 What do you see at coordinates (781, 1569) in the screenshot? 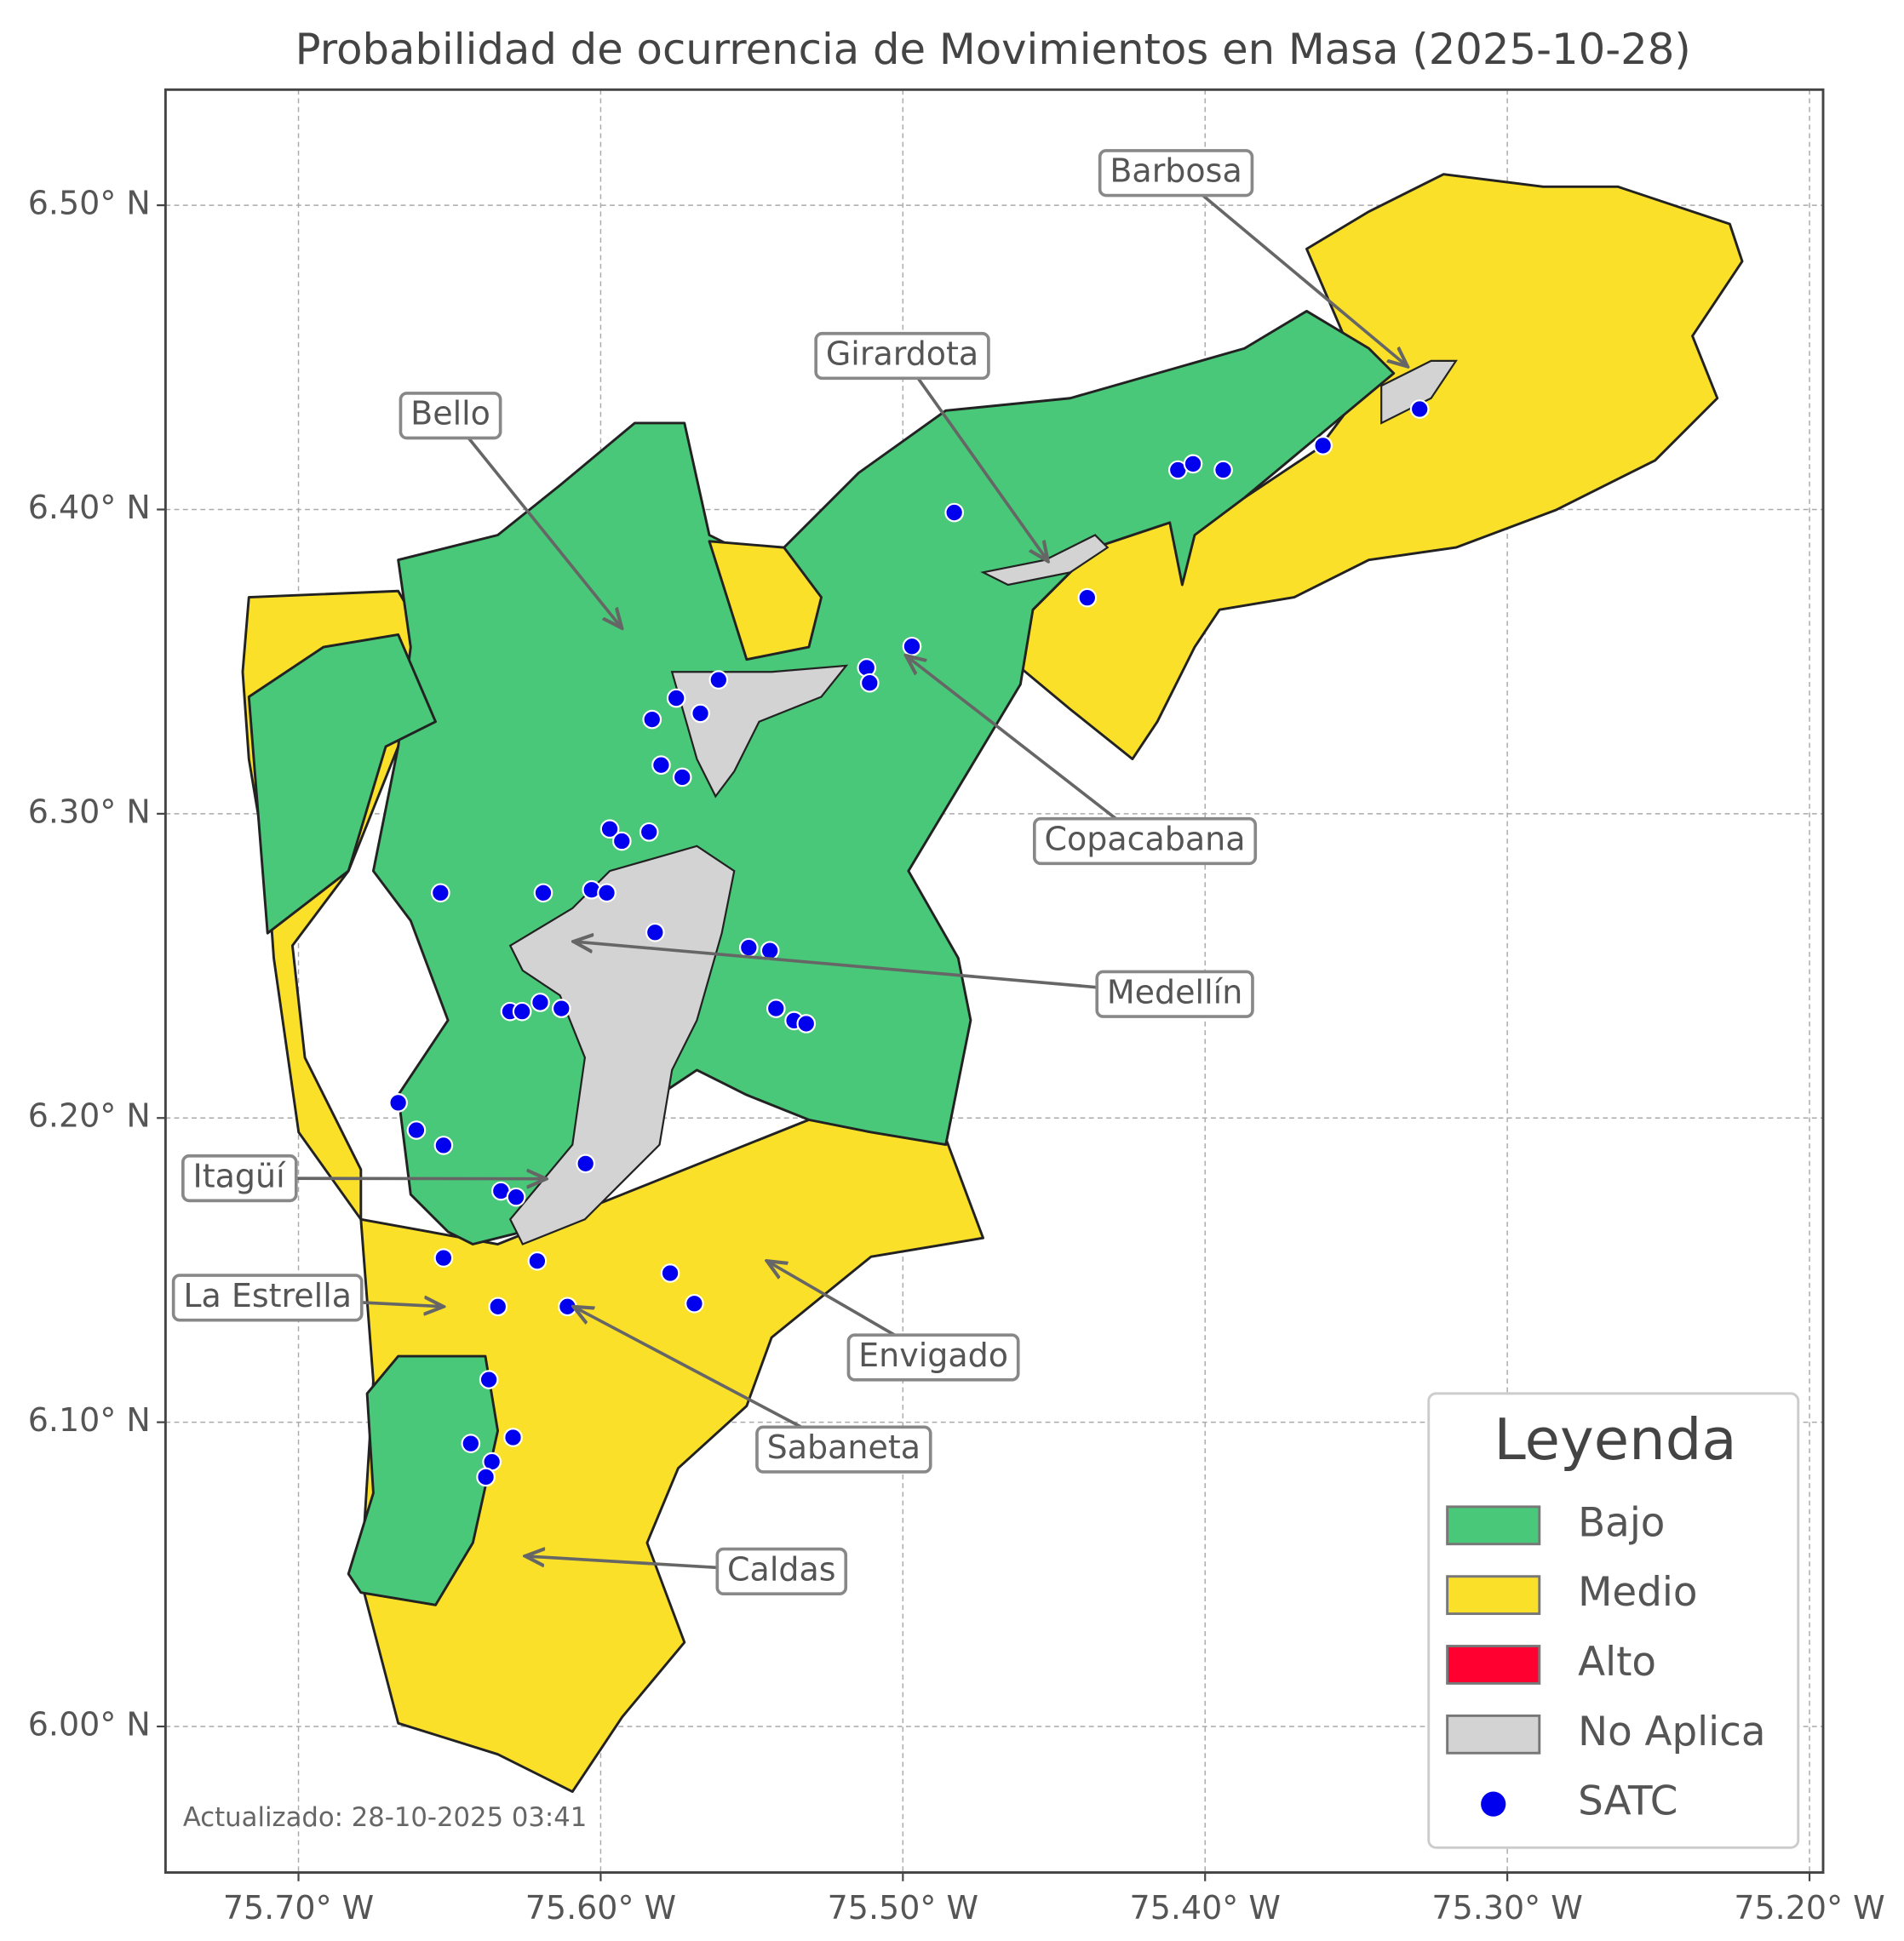
I see `annotation-label: Caldas` at bounding box center [781, 1569].